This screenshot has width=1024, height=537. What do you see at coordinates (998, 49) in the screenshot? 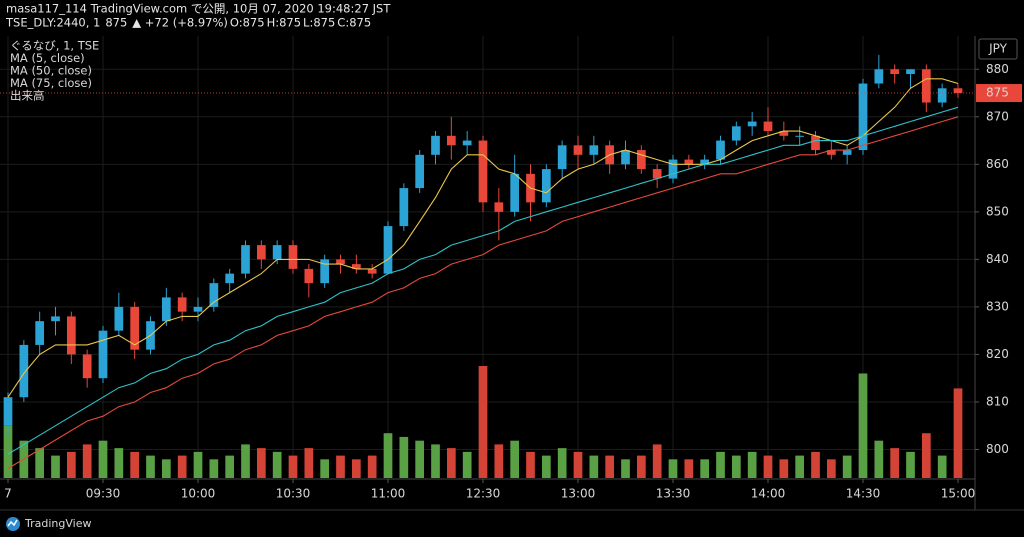
I see `currency-box` at bounding box center [998, 49].